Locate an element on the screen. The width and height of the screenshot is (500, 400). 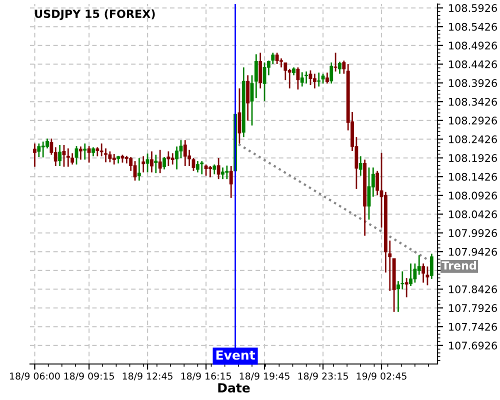
x-tick-label: 19/9 02:45 is located at coordinates (381, 376).